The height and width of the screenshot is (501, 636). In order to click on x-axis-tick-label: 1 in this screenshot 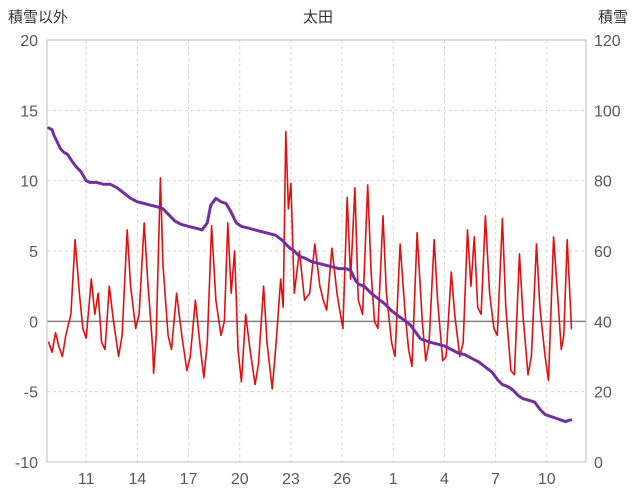, I will do `click(393, 479)`.